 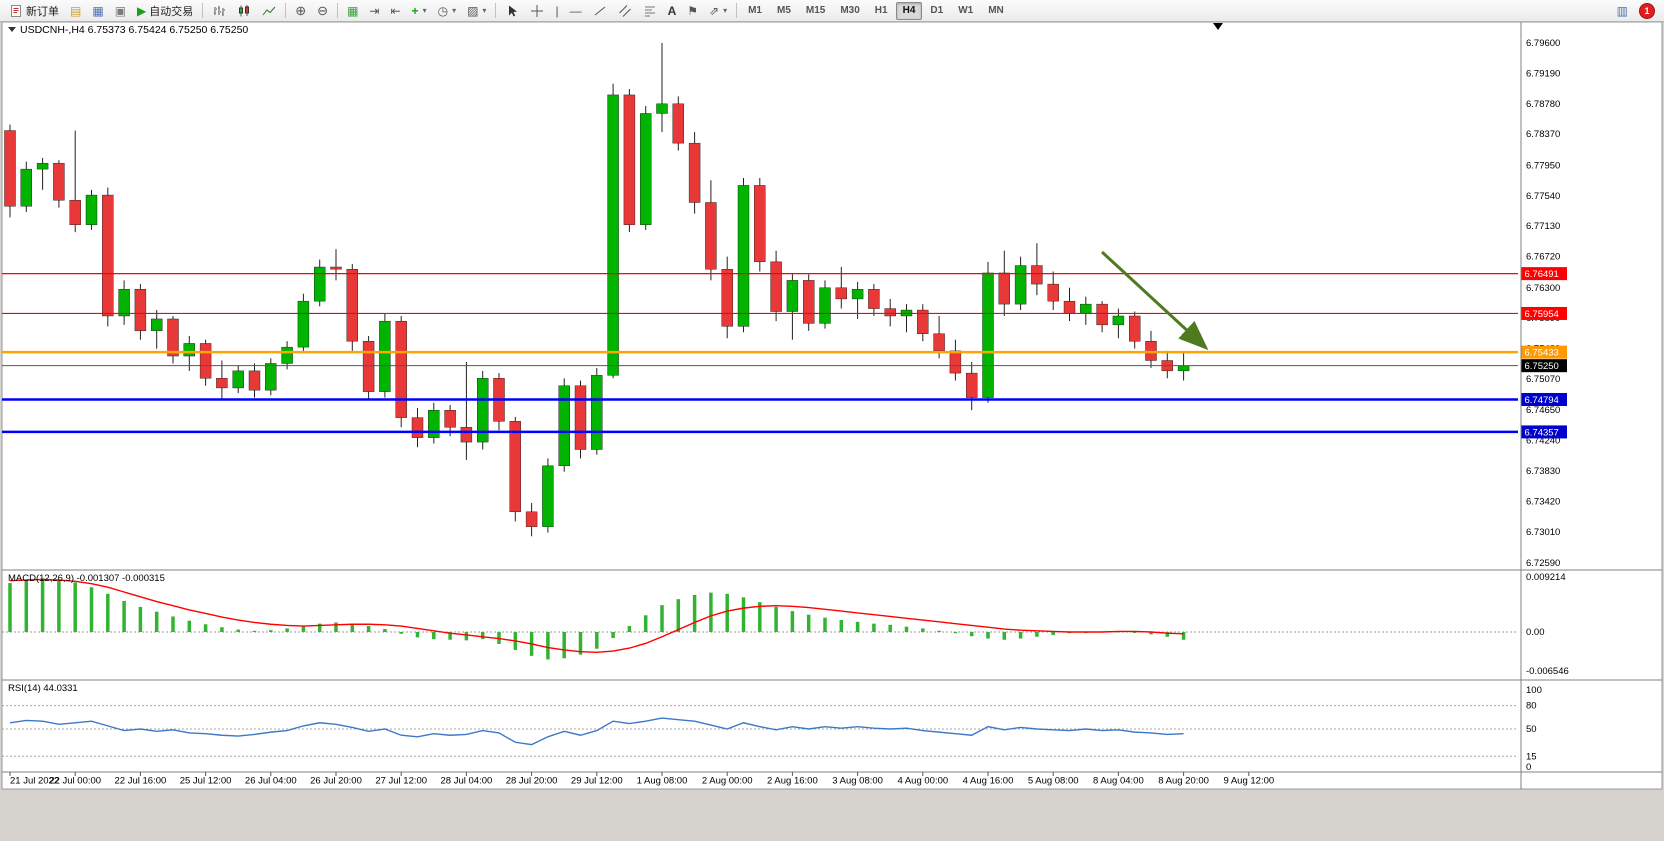 What do you see at coordinates (1543, 73) in the screenshot?
I see `svg-text: 6.79190` at bounding box center [1543, 73].